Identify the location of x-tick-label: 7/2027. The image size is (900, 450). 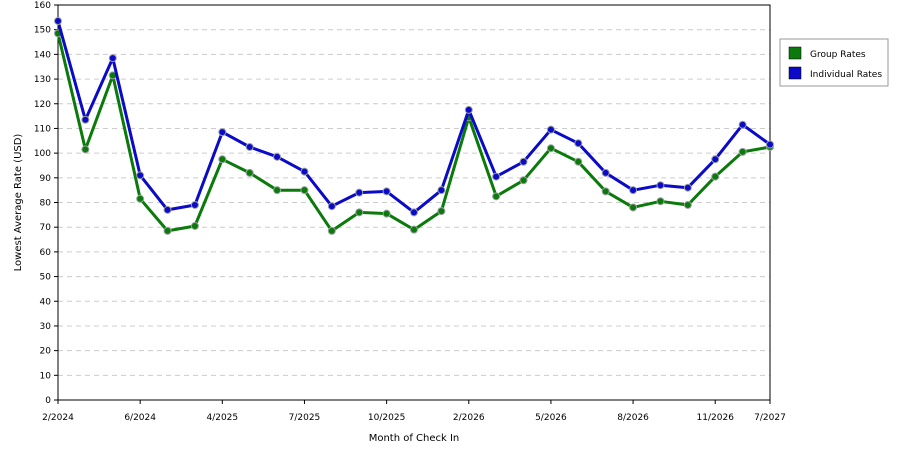
(770, 418).